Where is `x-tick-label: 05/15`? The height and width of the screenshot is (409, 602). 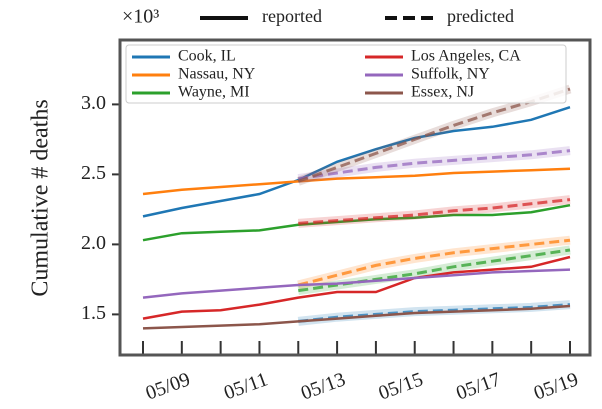
x-tick-label: 05/15 is located at coordinates (401, 386).